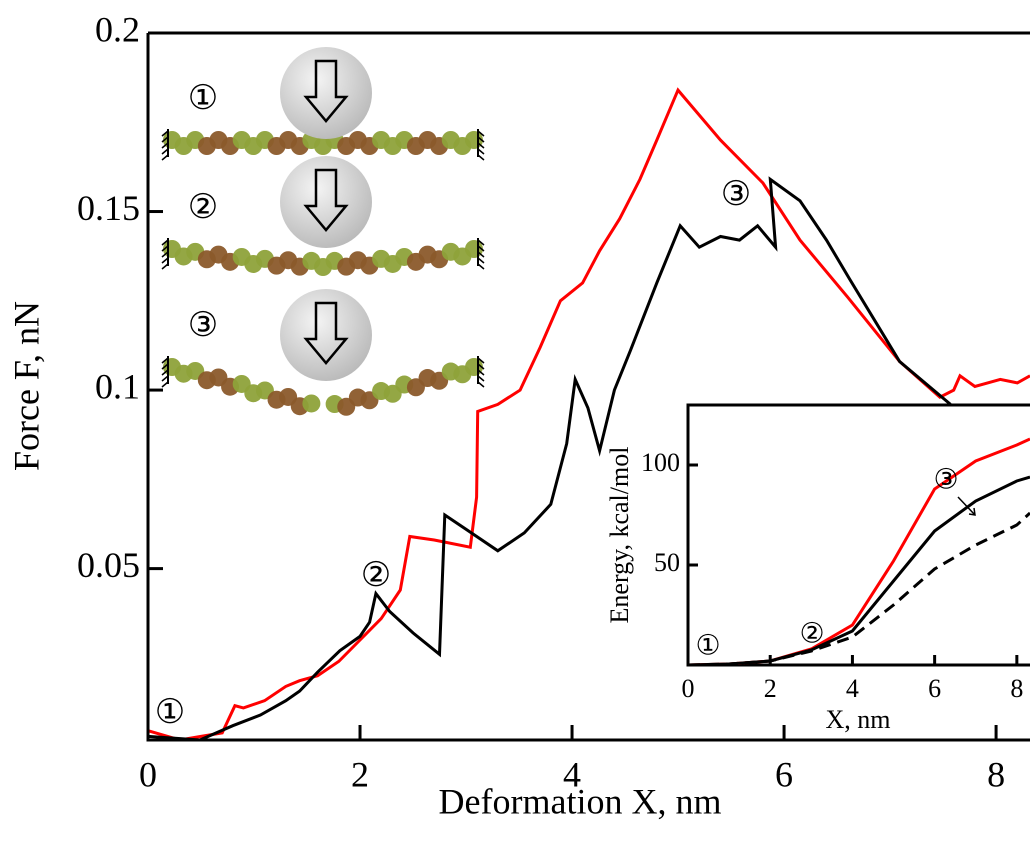 The width and height of the screenshot is (1030, 853). I want to click on illustration-label: ①, so click(203, 98).